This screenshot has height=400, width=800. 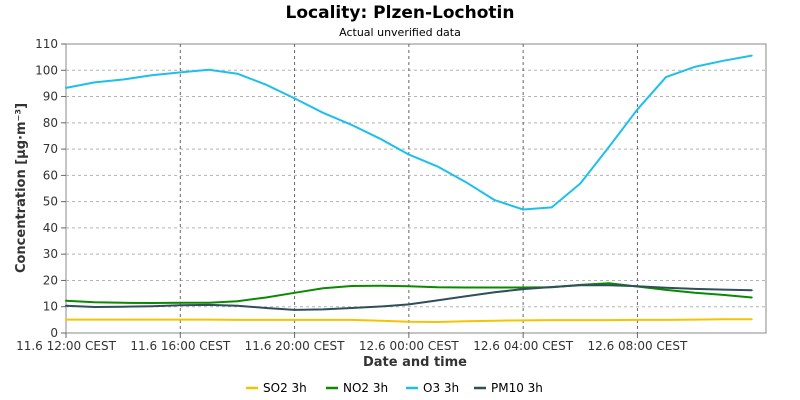 I want to click on x-tick-label: 12.6 00:00 CEST, so click(x=409, y=346).